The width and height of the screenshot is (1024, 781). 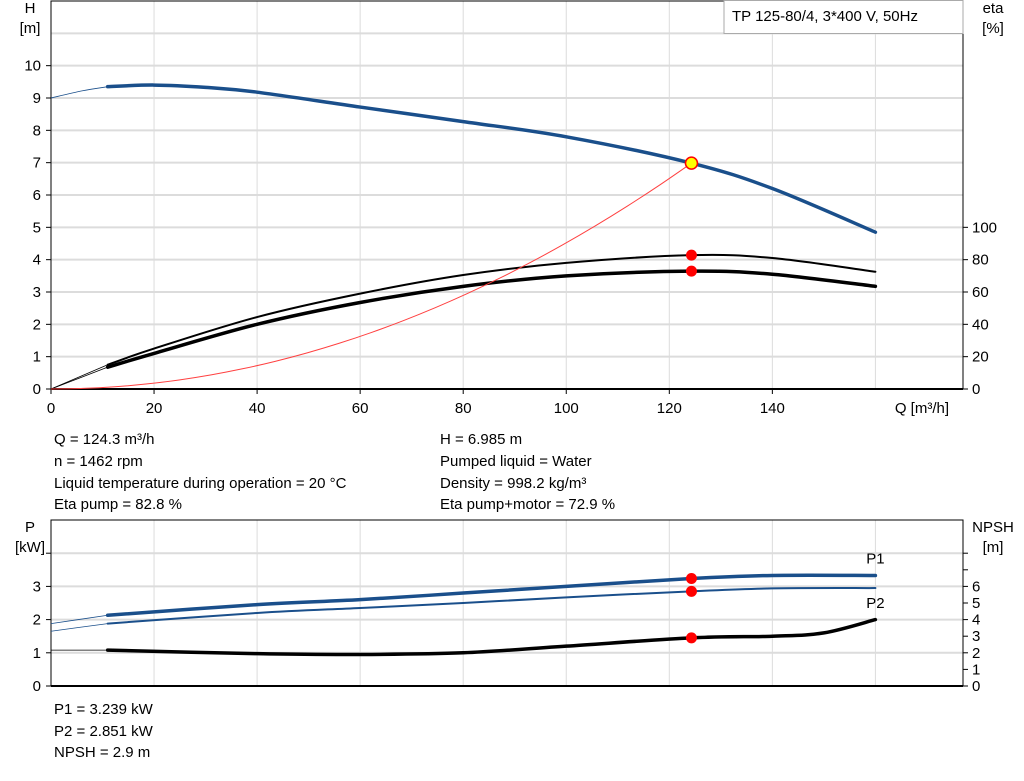 I want to click on y2-tick-label: 20, so click(x=980, y=357).